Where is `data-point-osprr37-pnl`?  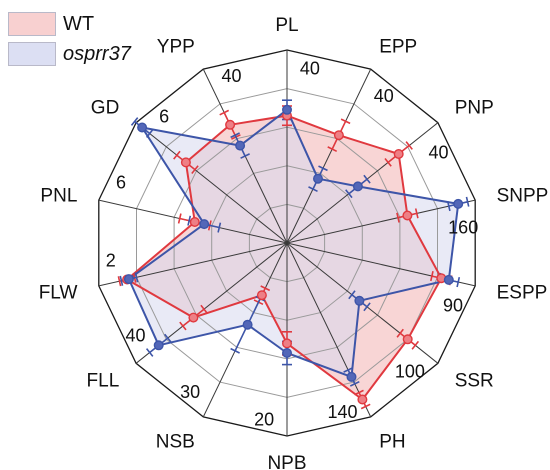 data-point-osprr37-pnl is located at coordinates (204, 224).